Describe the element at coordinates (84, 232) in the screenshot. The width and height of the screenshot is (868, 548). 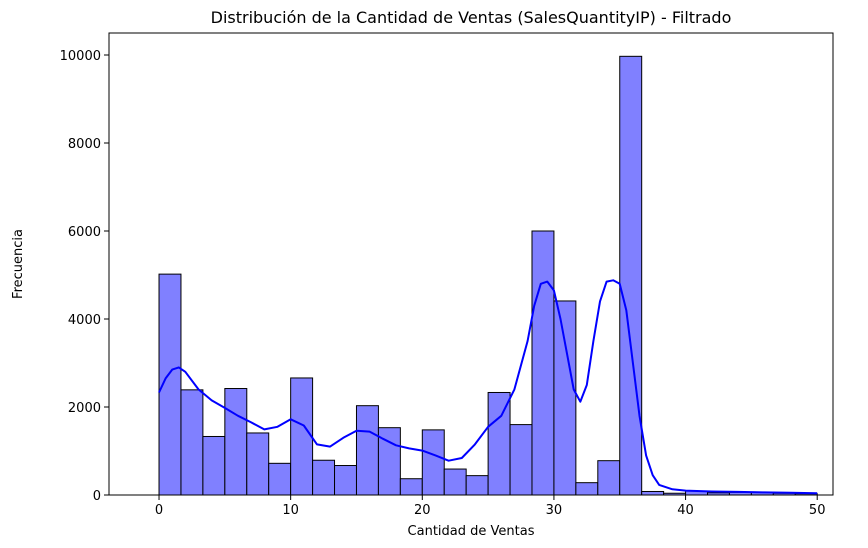
I see `y-tick-label: 6000` at that location.